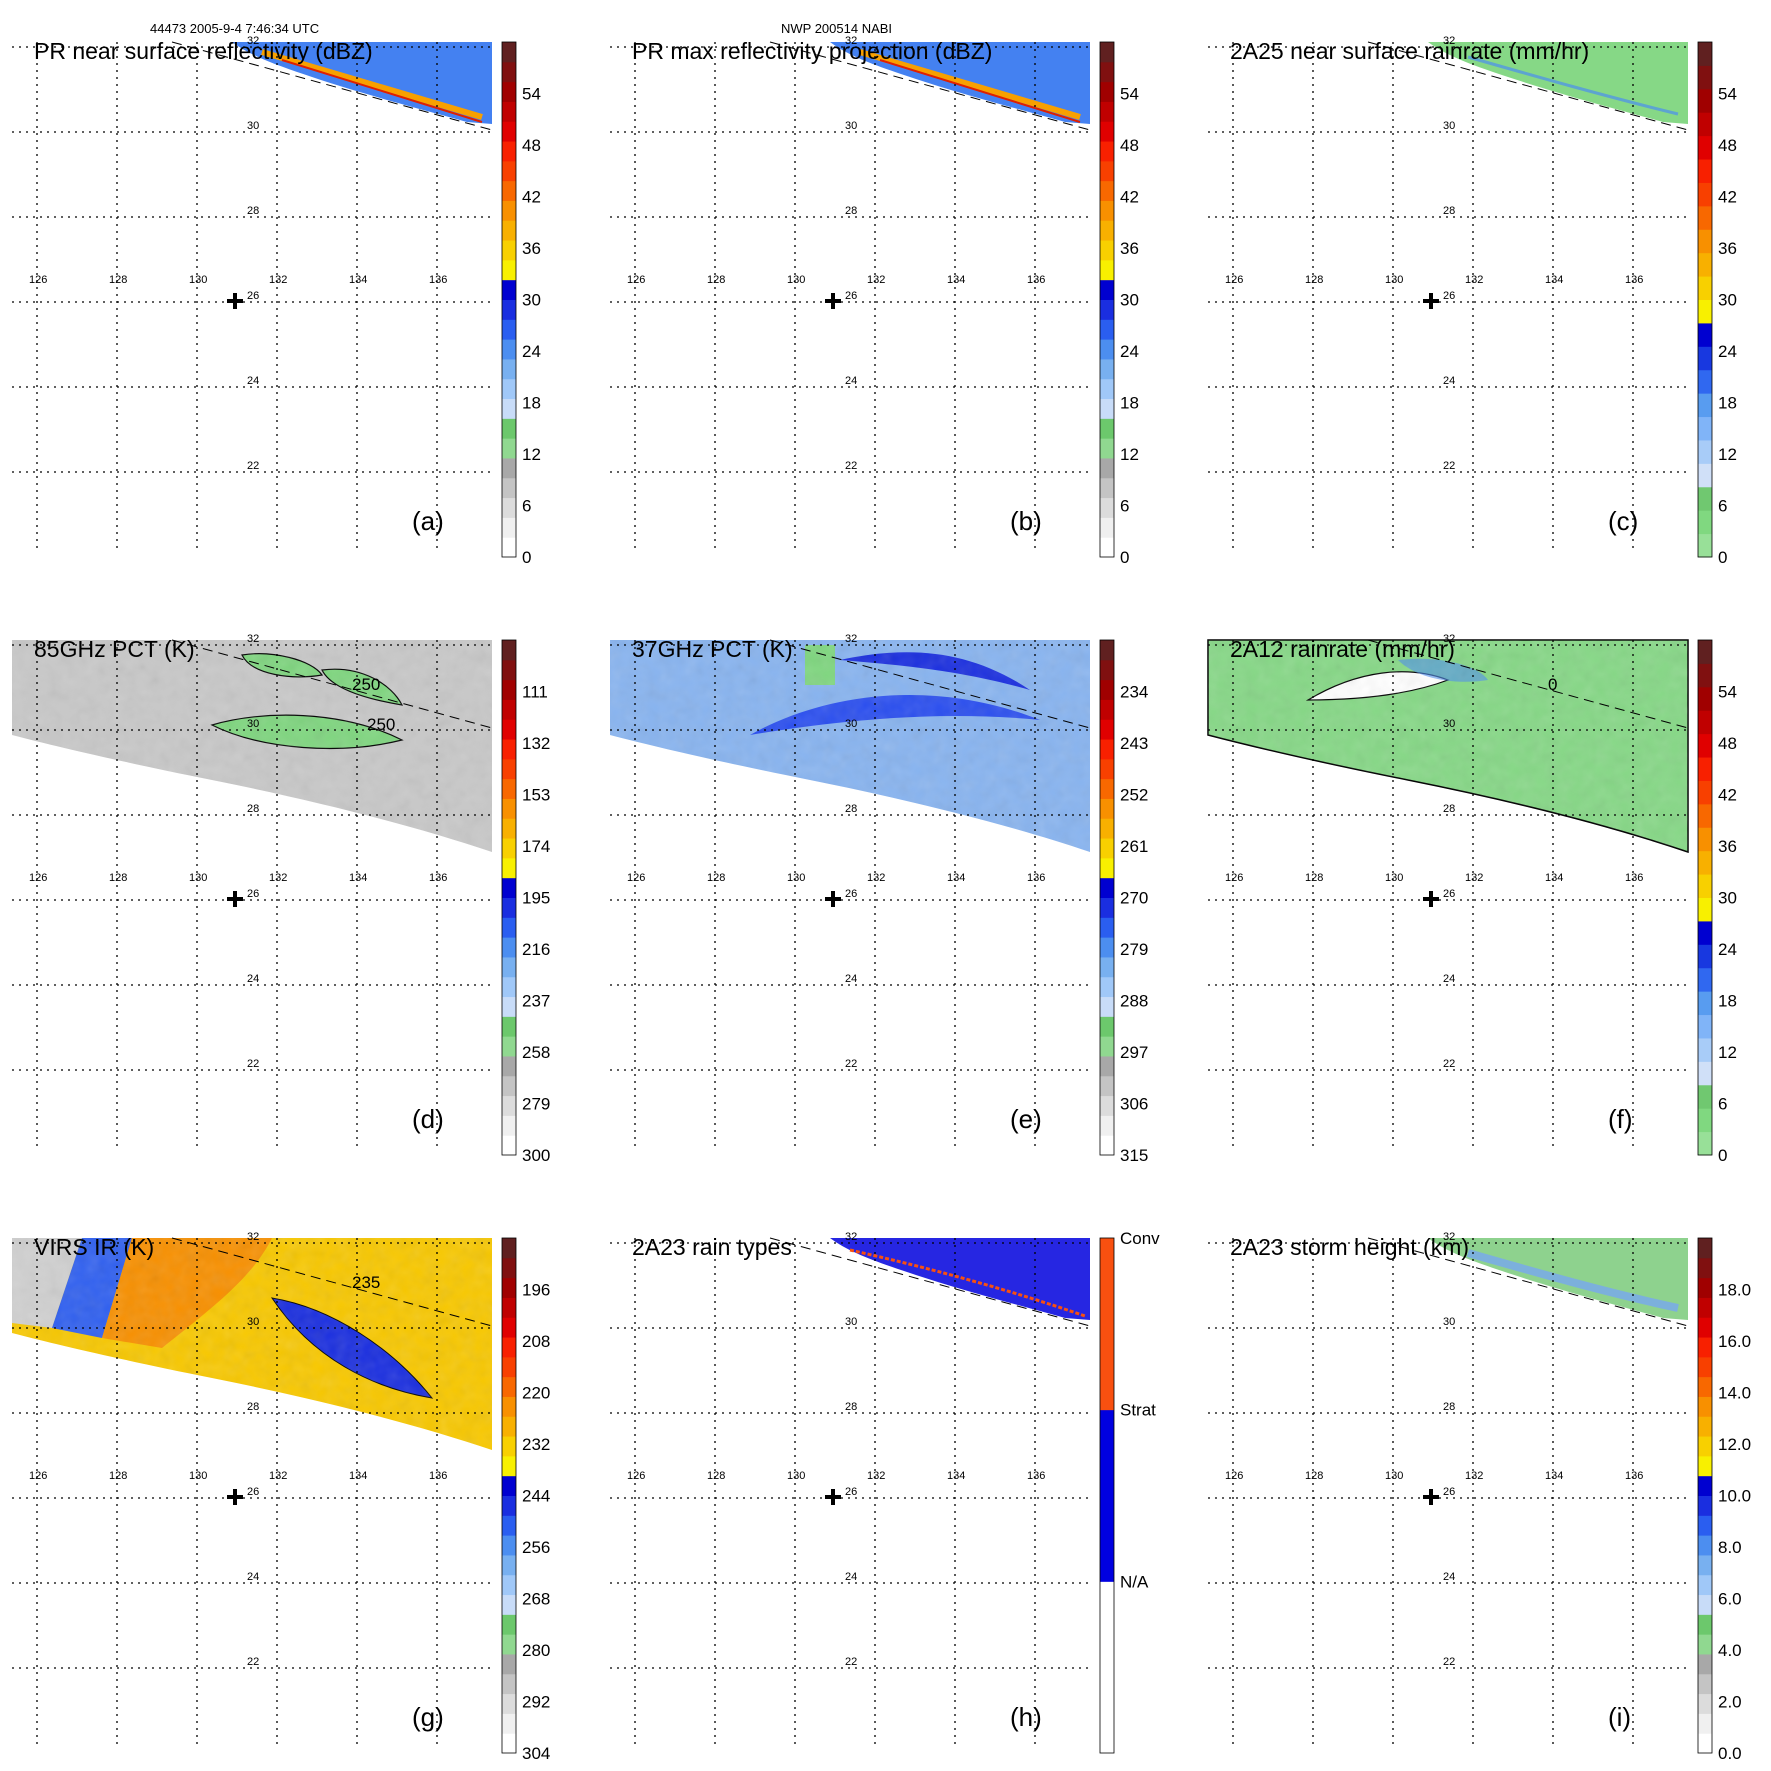 This screenshot has height=1771, width=1771. What do you see at coordinates (1138, 1410) in the screenshot?
I see `colorbar-label: Strat` at bounding box center [1138, 1410].